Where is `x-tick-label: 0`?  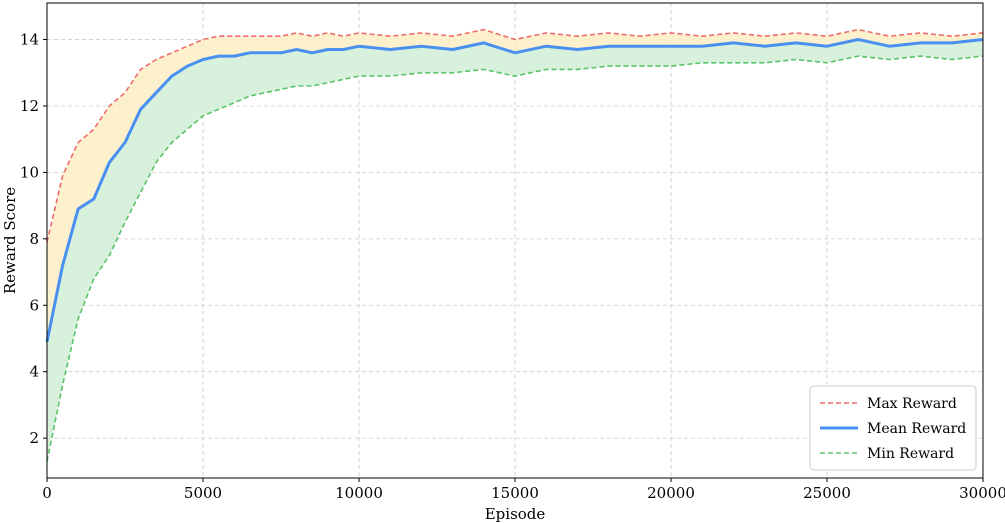
x-tick-label: 0 is located at coordinates (47, 493).